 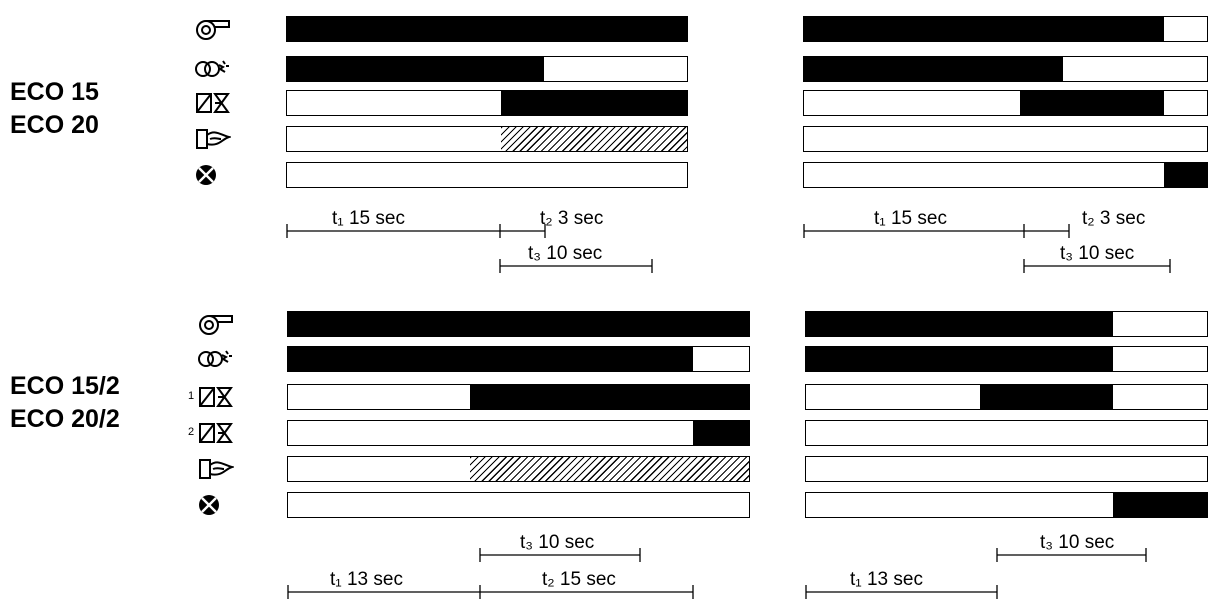 What do you see at coordinates (910, 218) in the screenshot?
I see `label-t1-upper-right: t₁ 15 sec` at bounding box center [910, 218].